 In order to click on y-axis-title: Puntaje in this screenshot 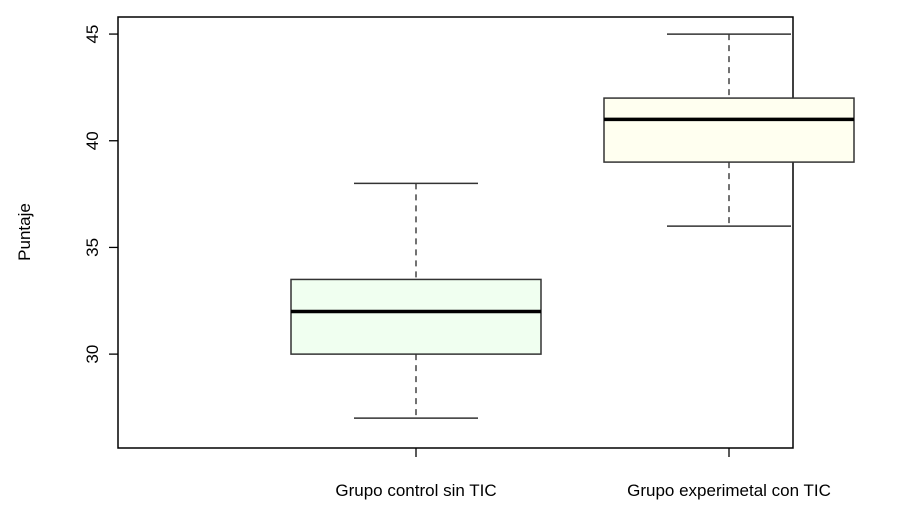, I will do `click(24, 232)`.